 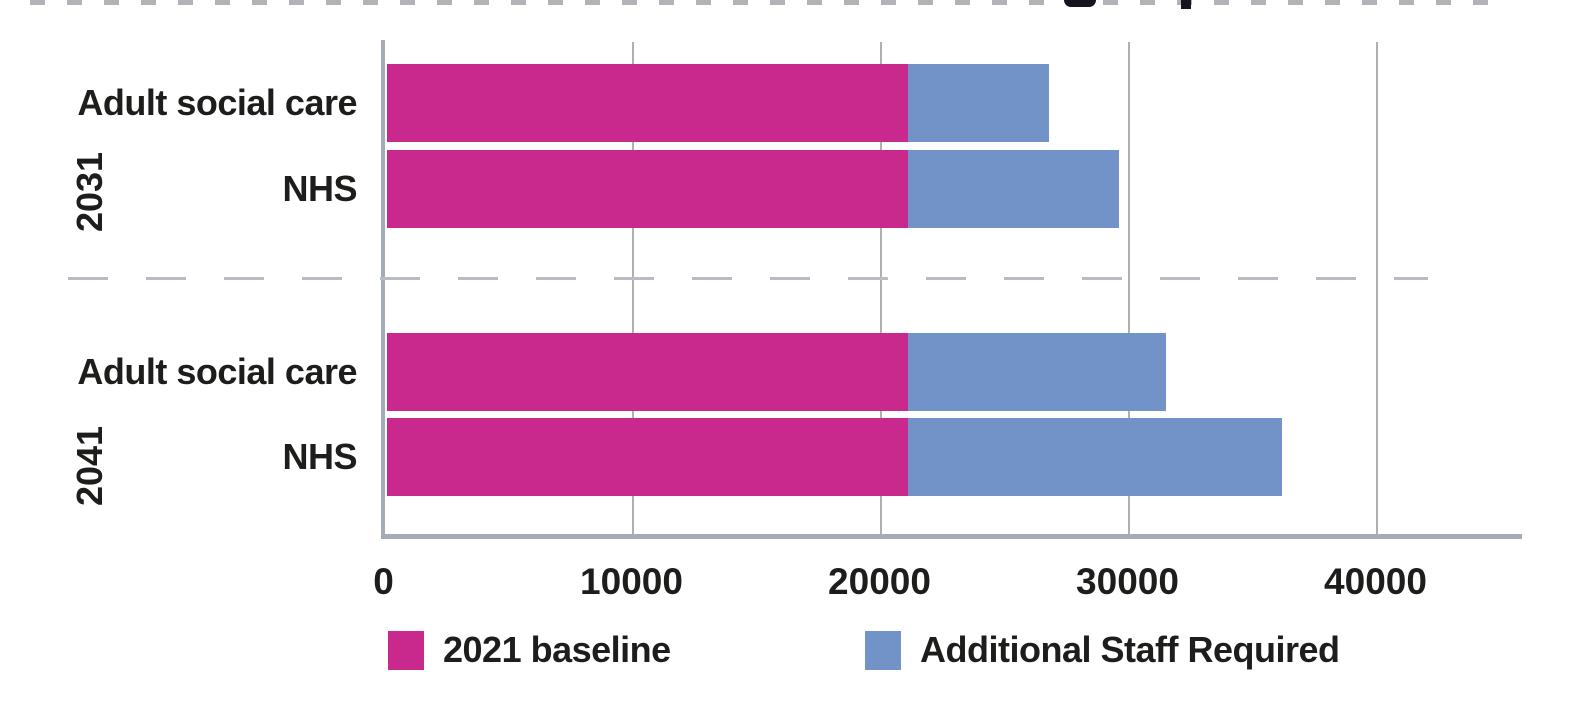 What do you see at coordinates (631, 581) in the screenshot?
I see `x-tick-10000: 10000` at bounding box center [631, 581].